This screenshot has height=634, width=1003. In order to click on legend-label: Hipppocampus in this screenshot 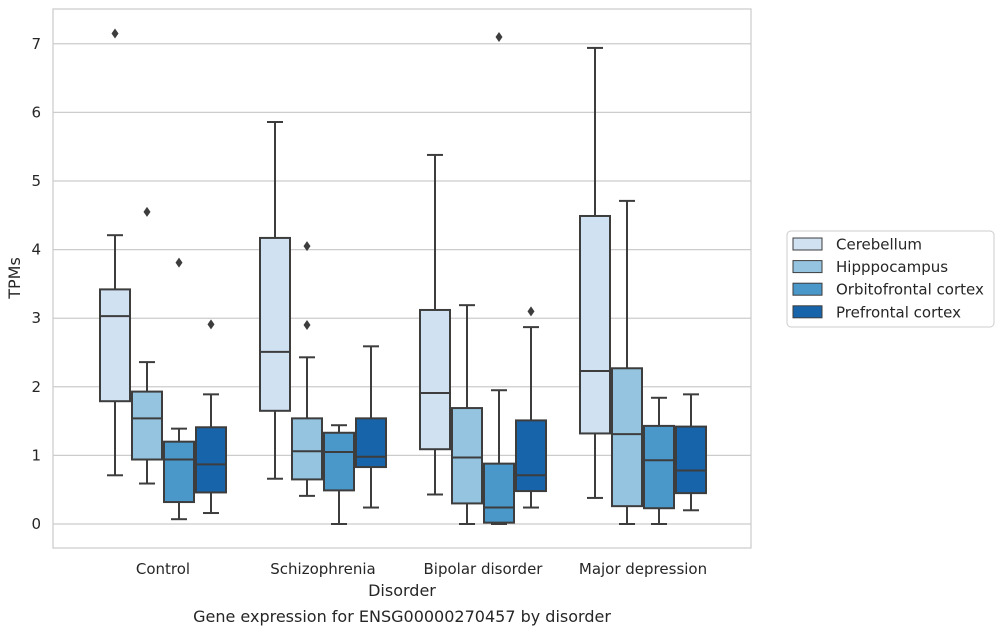, I will do `click(892, 267)`.